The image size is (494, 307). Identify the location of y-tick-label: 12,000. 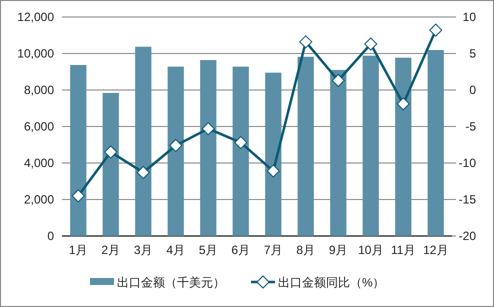
(35, 17).